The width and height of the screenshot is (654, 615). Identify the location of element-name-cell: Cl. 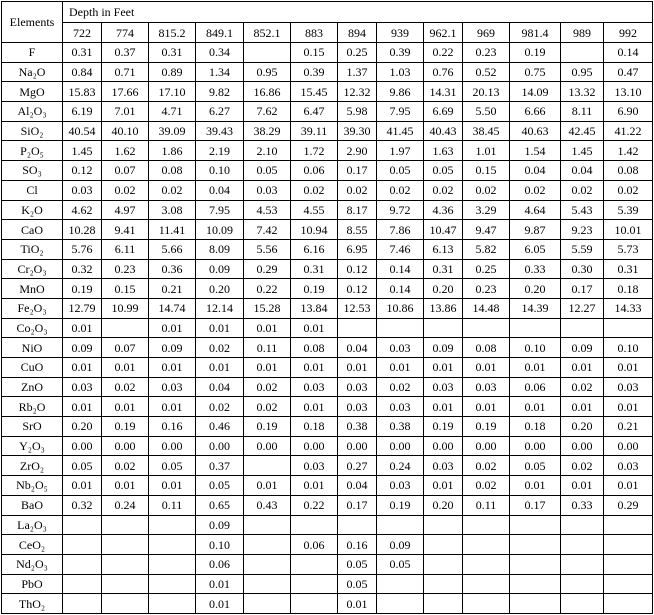
(32, 190).